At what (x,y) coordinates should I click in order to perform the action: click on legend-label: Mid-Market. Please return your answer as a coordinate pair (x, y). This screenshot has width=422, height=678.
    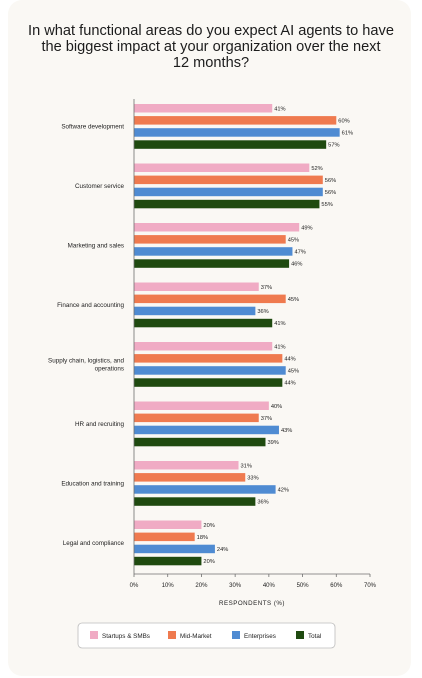
    Looking at the image, I should click on (196, 636).